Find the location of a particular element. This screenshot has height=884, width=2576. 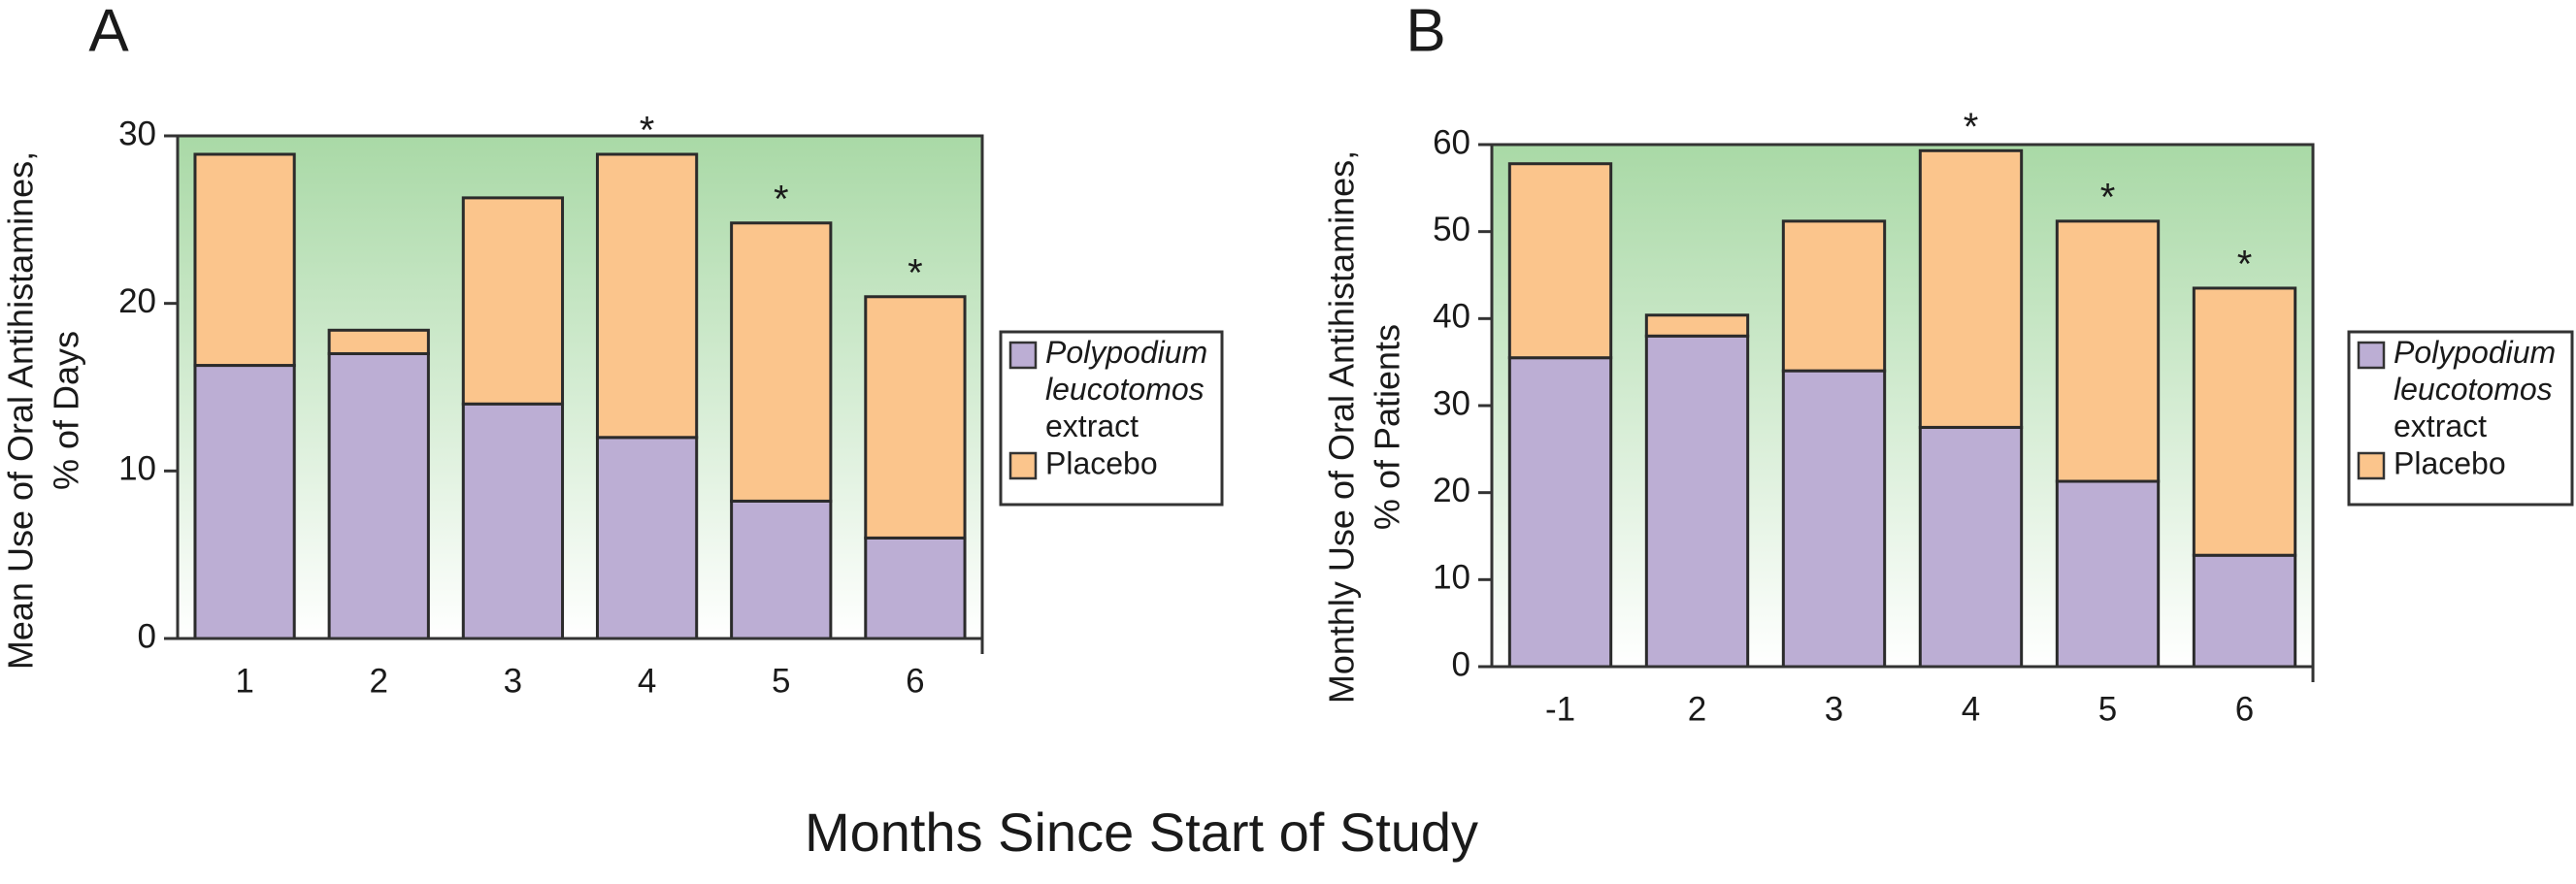

y-tick-label: 50 is located at coordinates (1452, 229).